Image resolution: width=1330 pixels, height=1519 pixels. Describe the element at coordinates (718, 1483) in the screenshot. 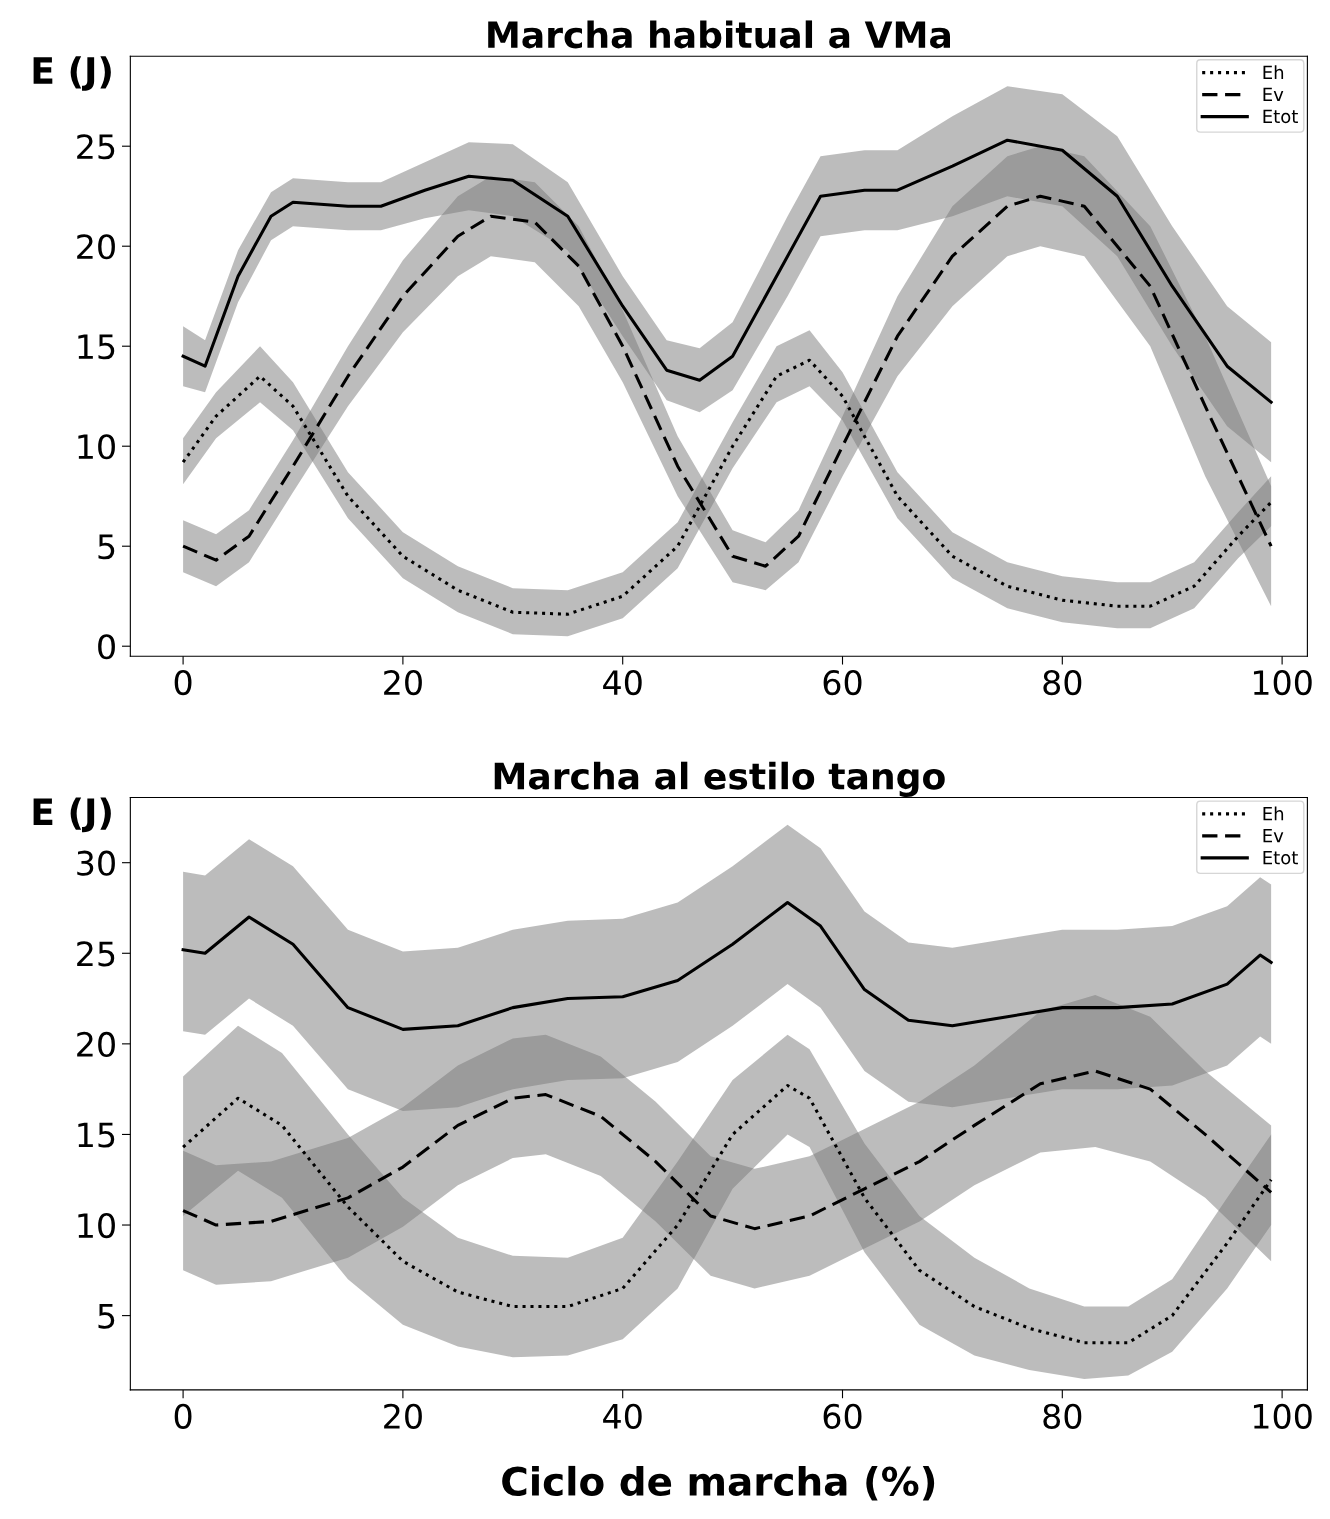

I see `x-axis-title: Ciclo de marcha (%)` at that location.